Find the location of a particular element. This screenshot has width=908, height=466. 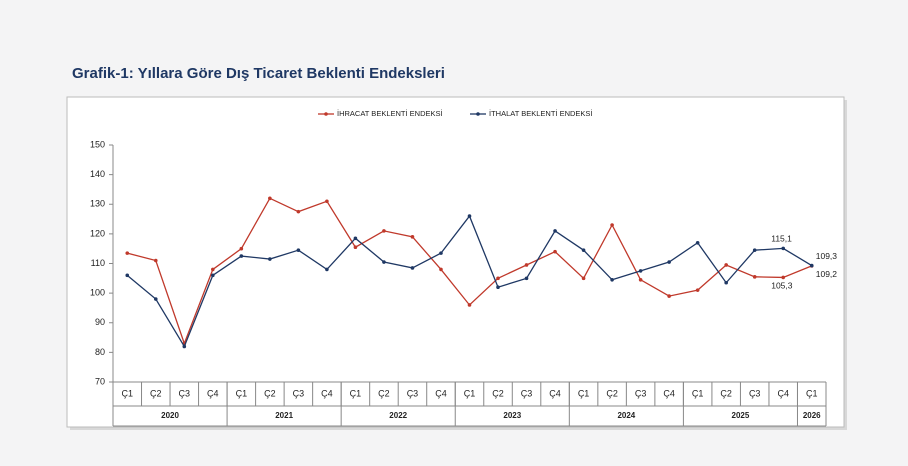

year-label: 2021 is located at coordinates (284, 415).